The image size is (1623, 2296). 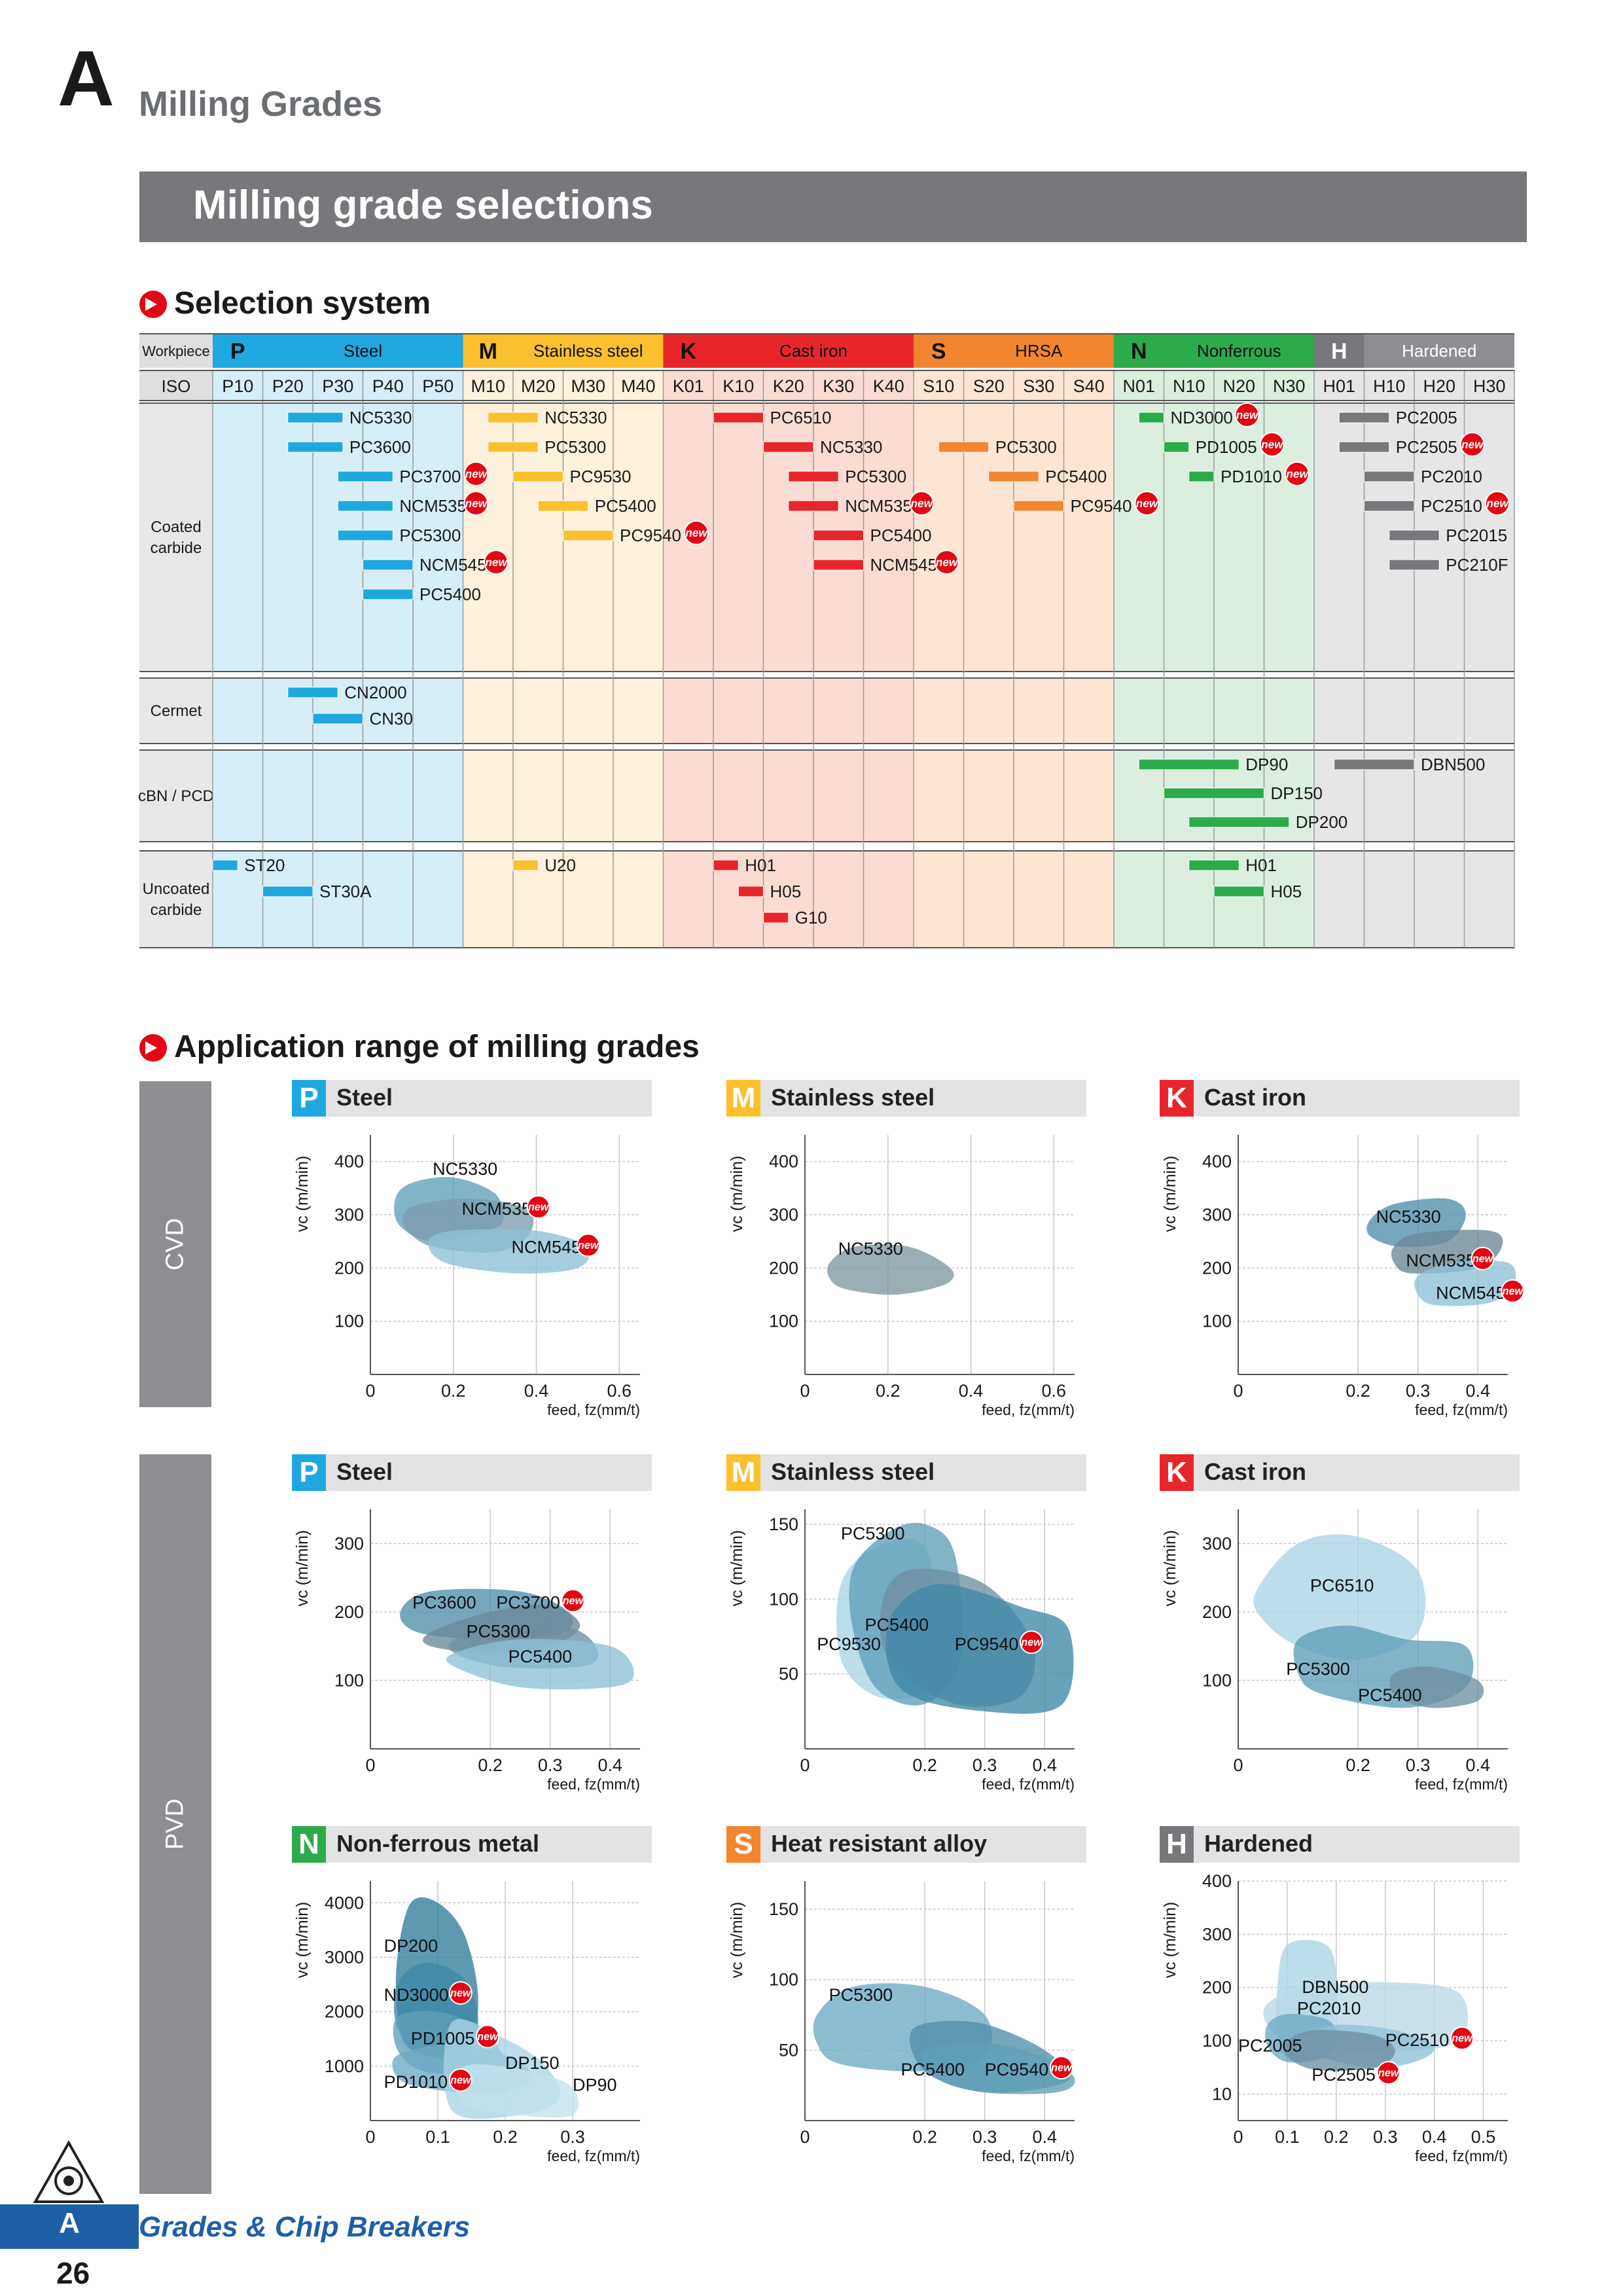 What do you see at coordinates (437, 2137) in the screenshot?
I see `x-tick-label: 0.1` at bounding box center [437, 2137].